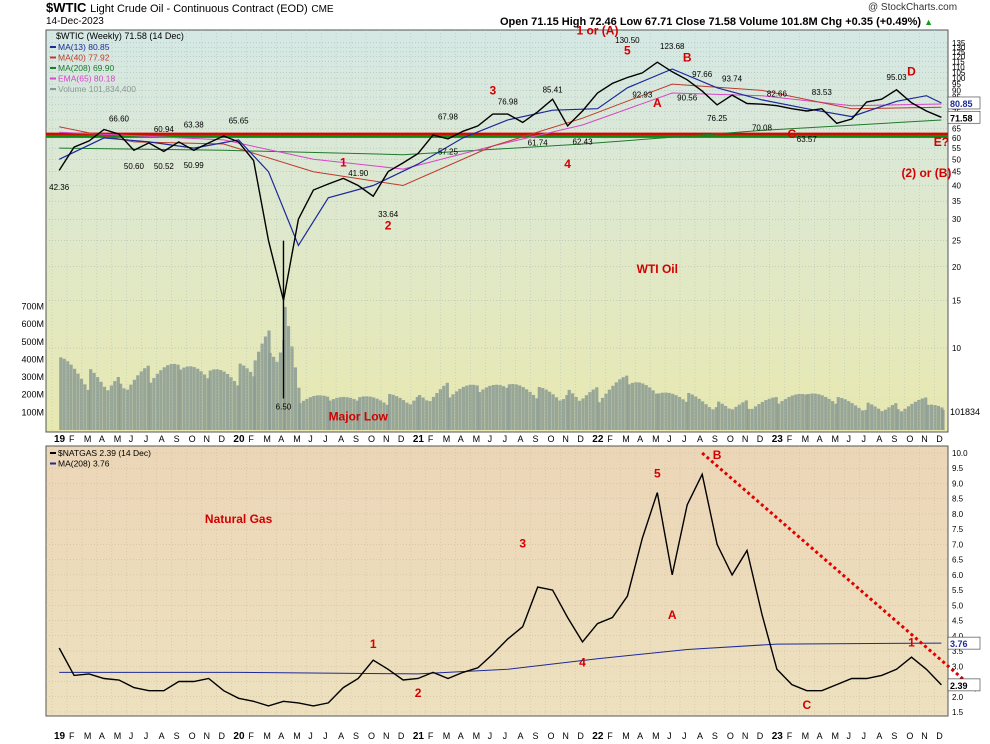 The height and width of the screenshot is (744, 990). Describe the element at coordinates (627, 40) in the screenshot. I see `oil-value-label: 130.50` at that location.